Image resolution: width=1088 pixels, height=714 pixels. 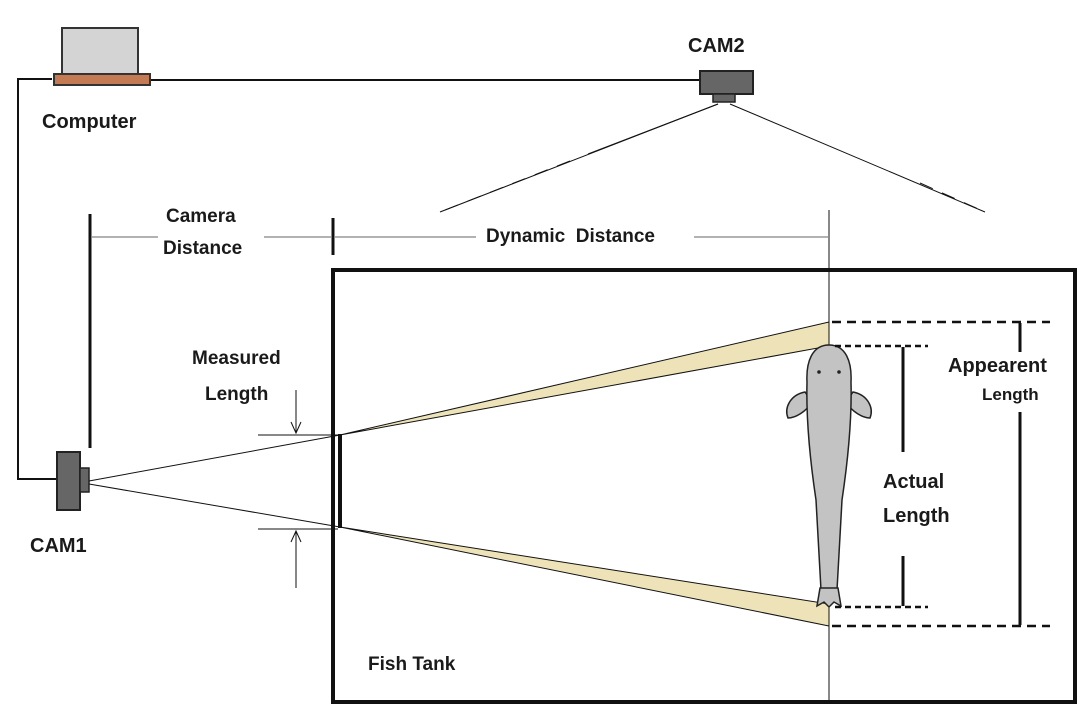 I want to click on camera-distance-label-line2: Distance, so click(x=202, y=248).